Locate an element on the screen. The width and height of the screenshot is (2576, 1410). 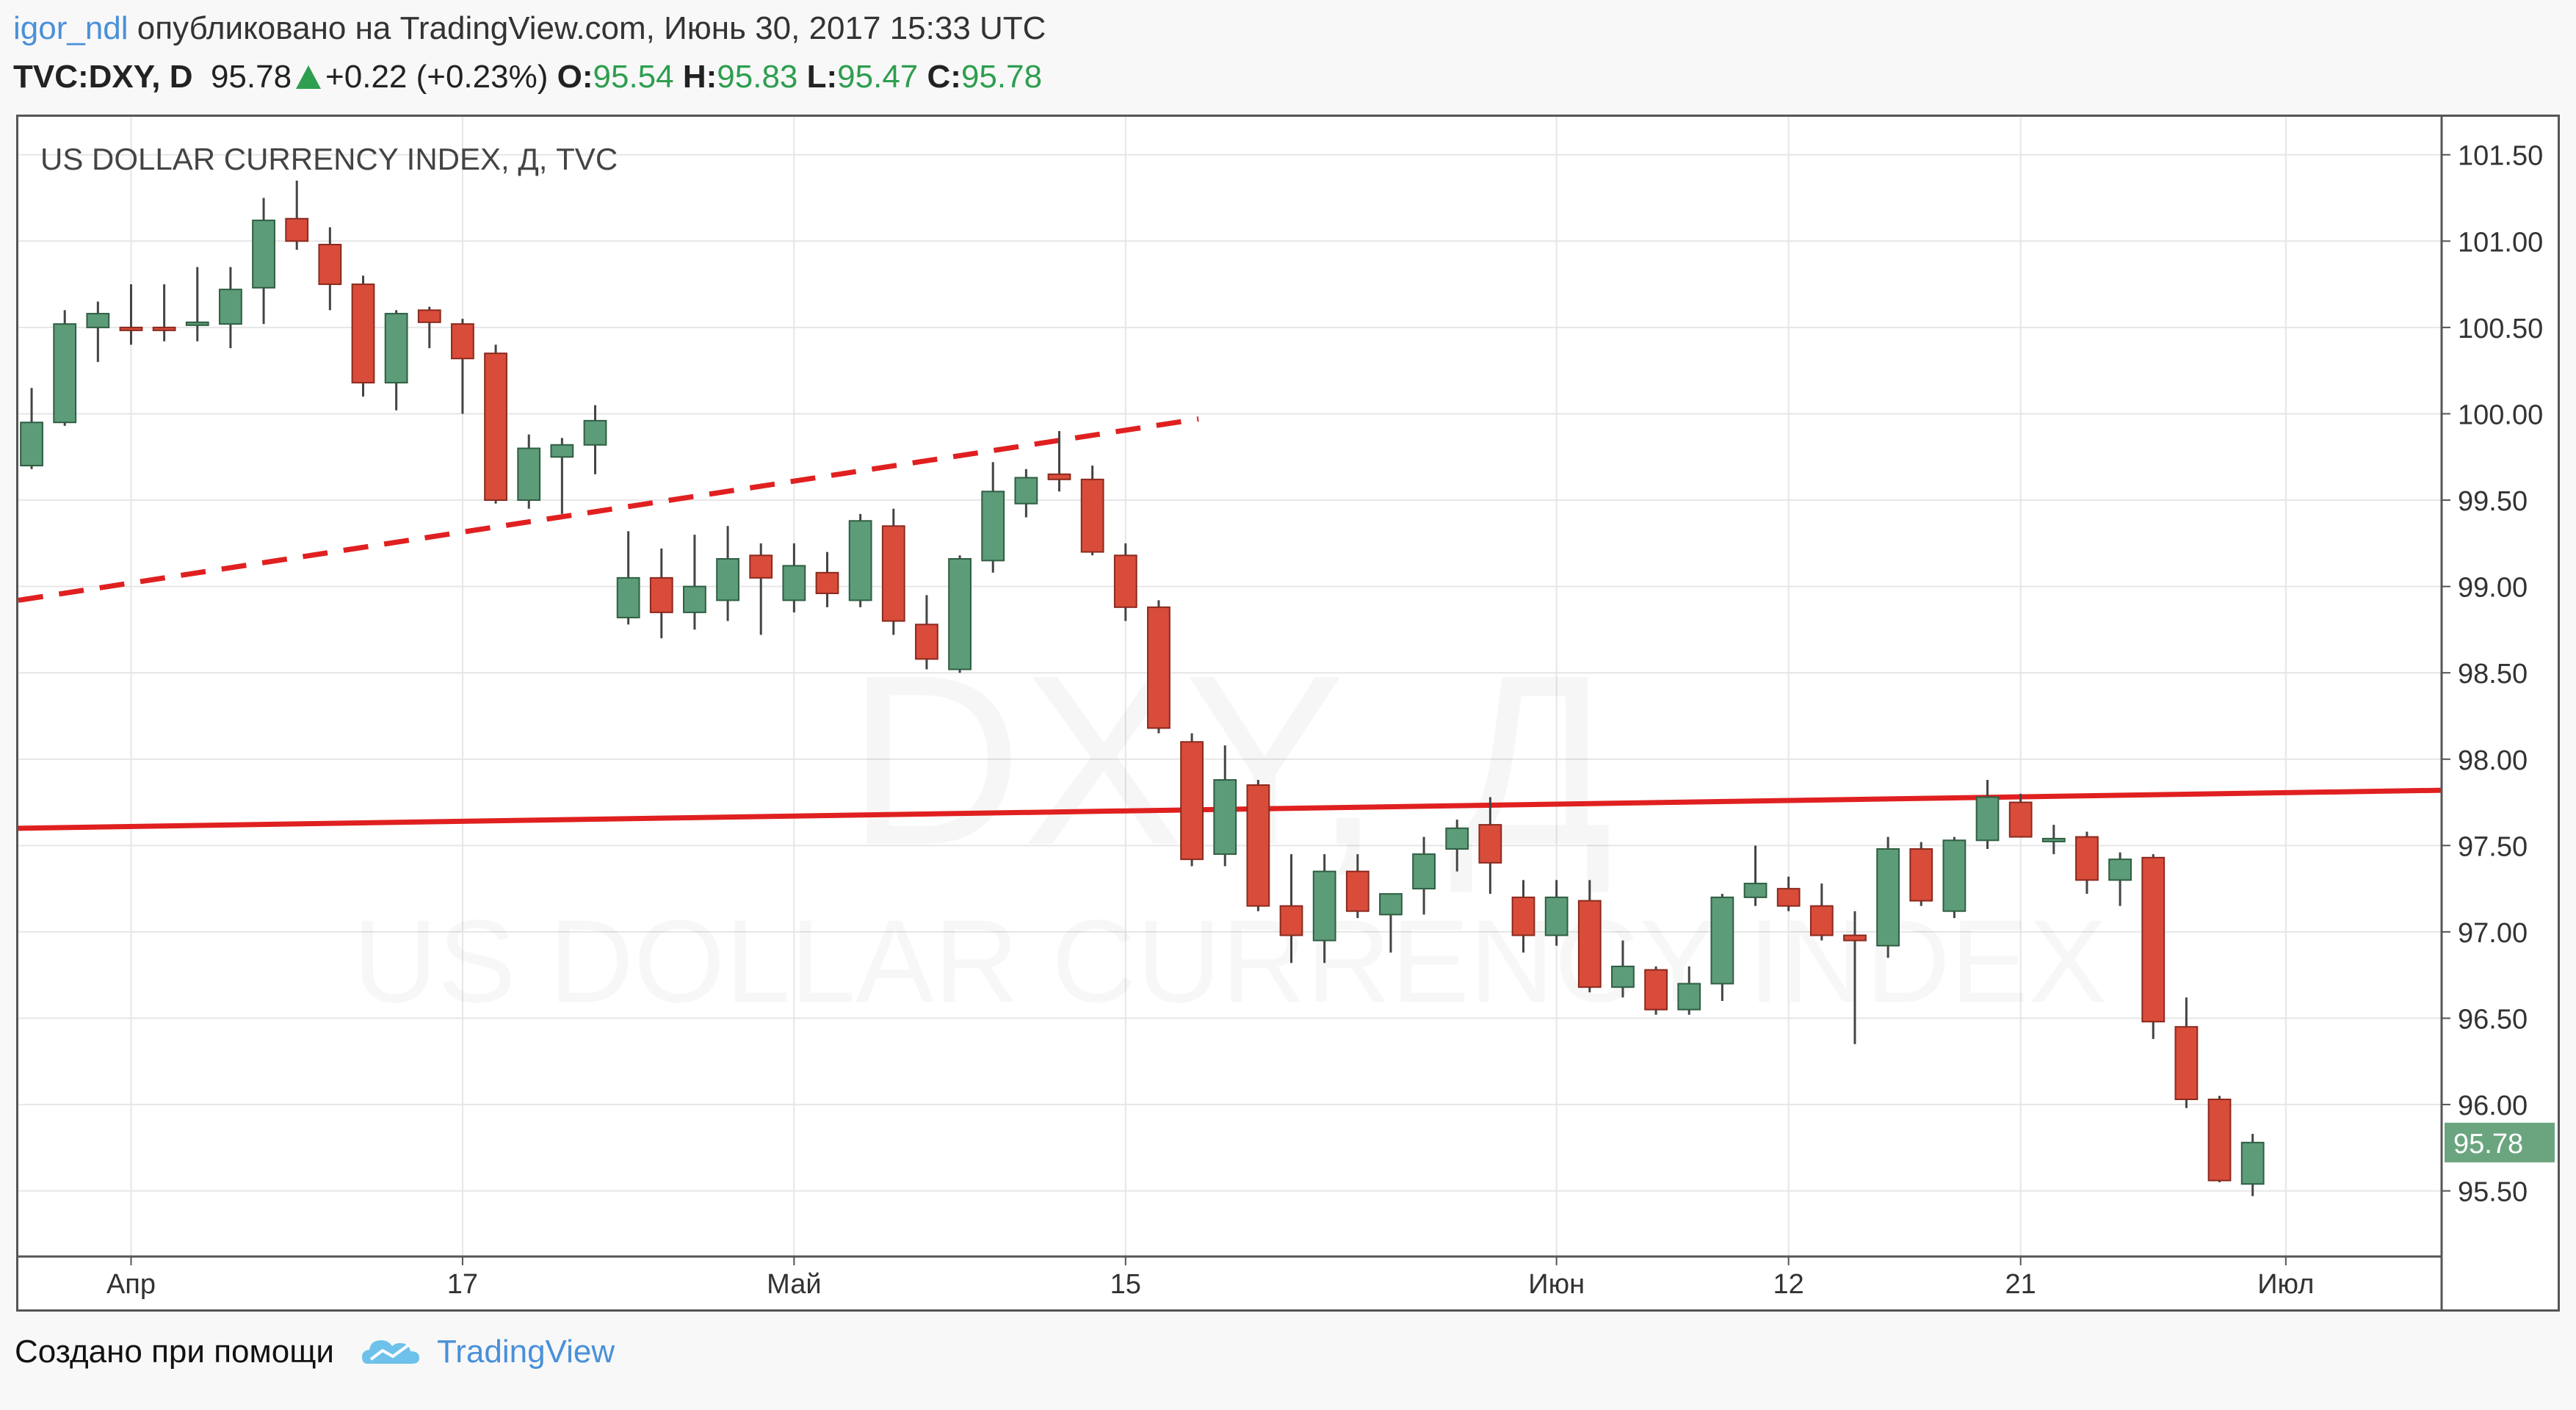
y-tick-label: 100.00 is located at coordinates (2500, 415).